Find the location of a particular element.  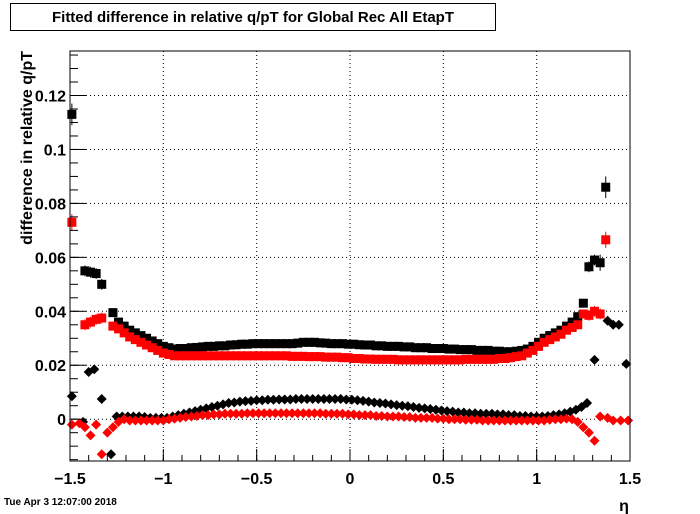

x-tick-label: −0.5 is located at coordinates (257, 479).